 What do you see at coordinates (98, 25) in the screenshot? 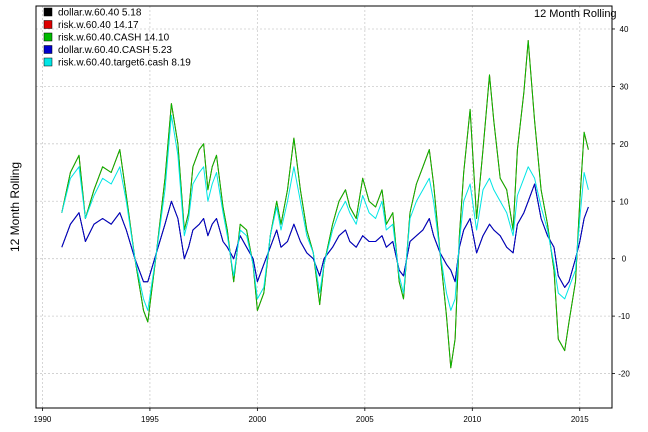
I see `legend-label: risk.w.60.40 14.17` at bounding box center [98, 25].